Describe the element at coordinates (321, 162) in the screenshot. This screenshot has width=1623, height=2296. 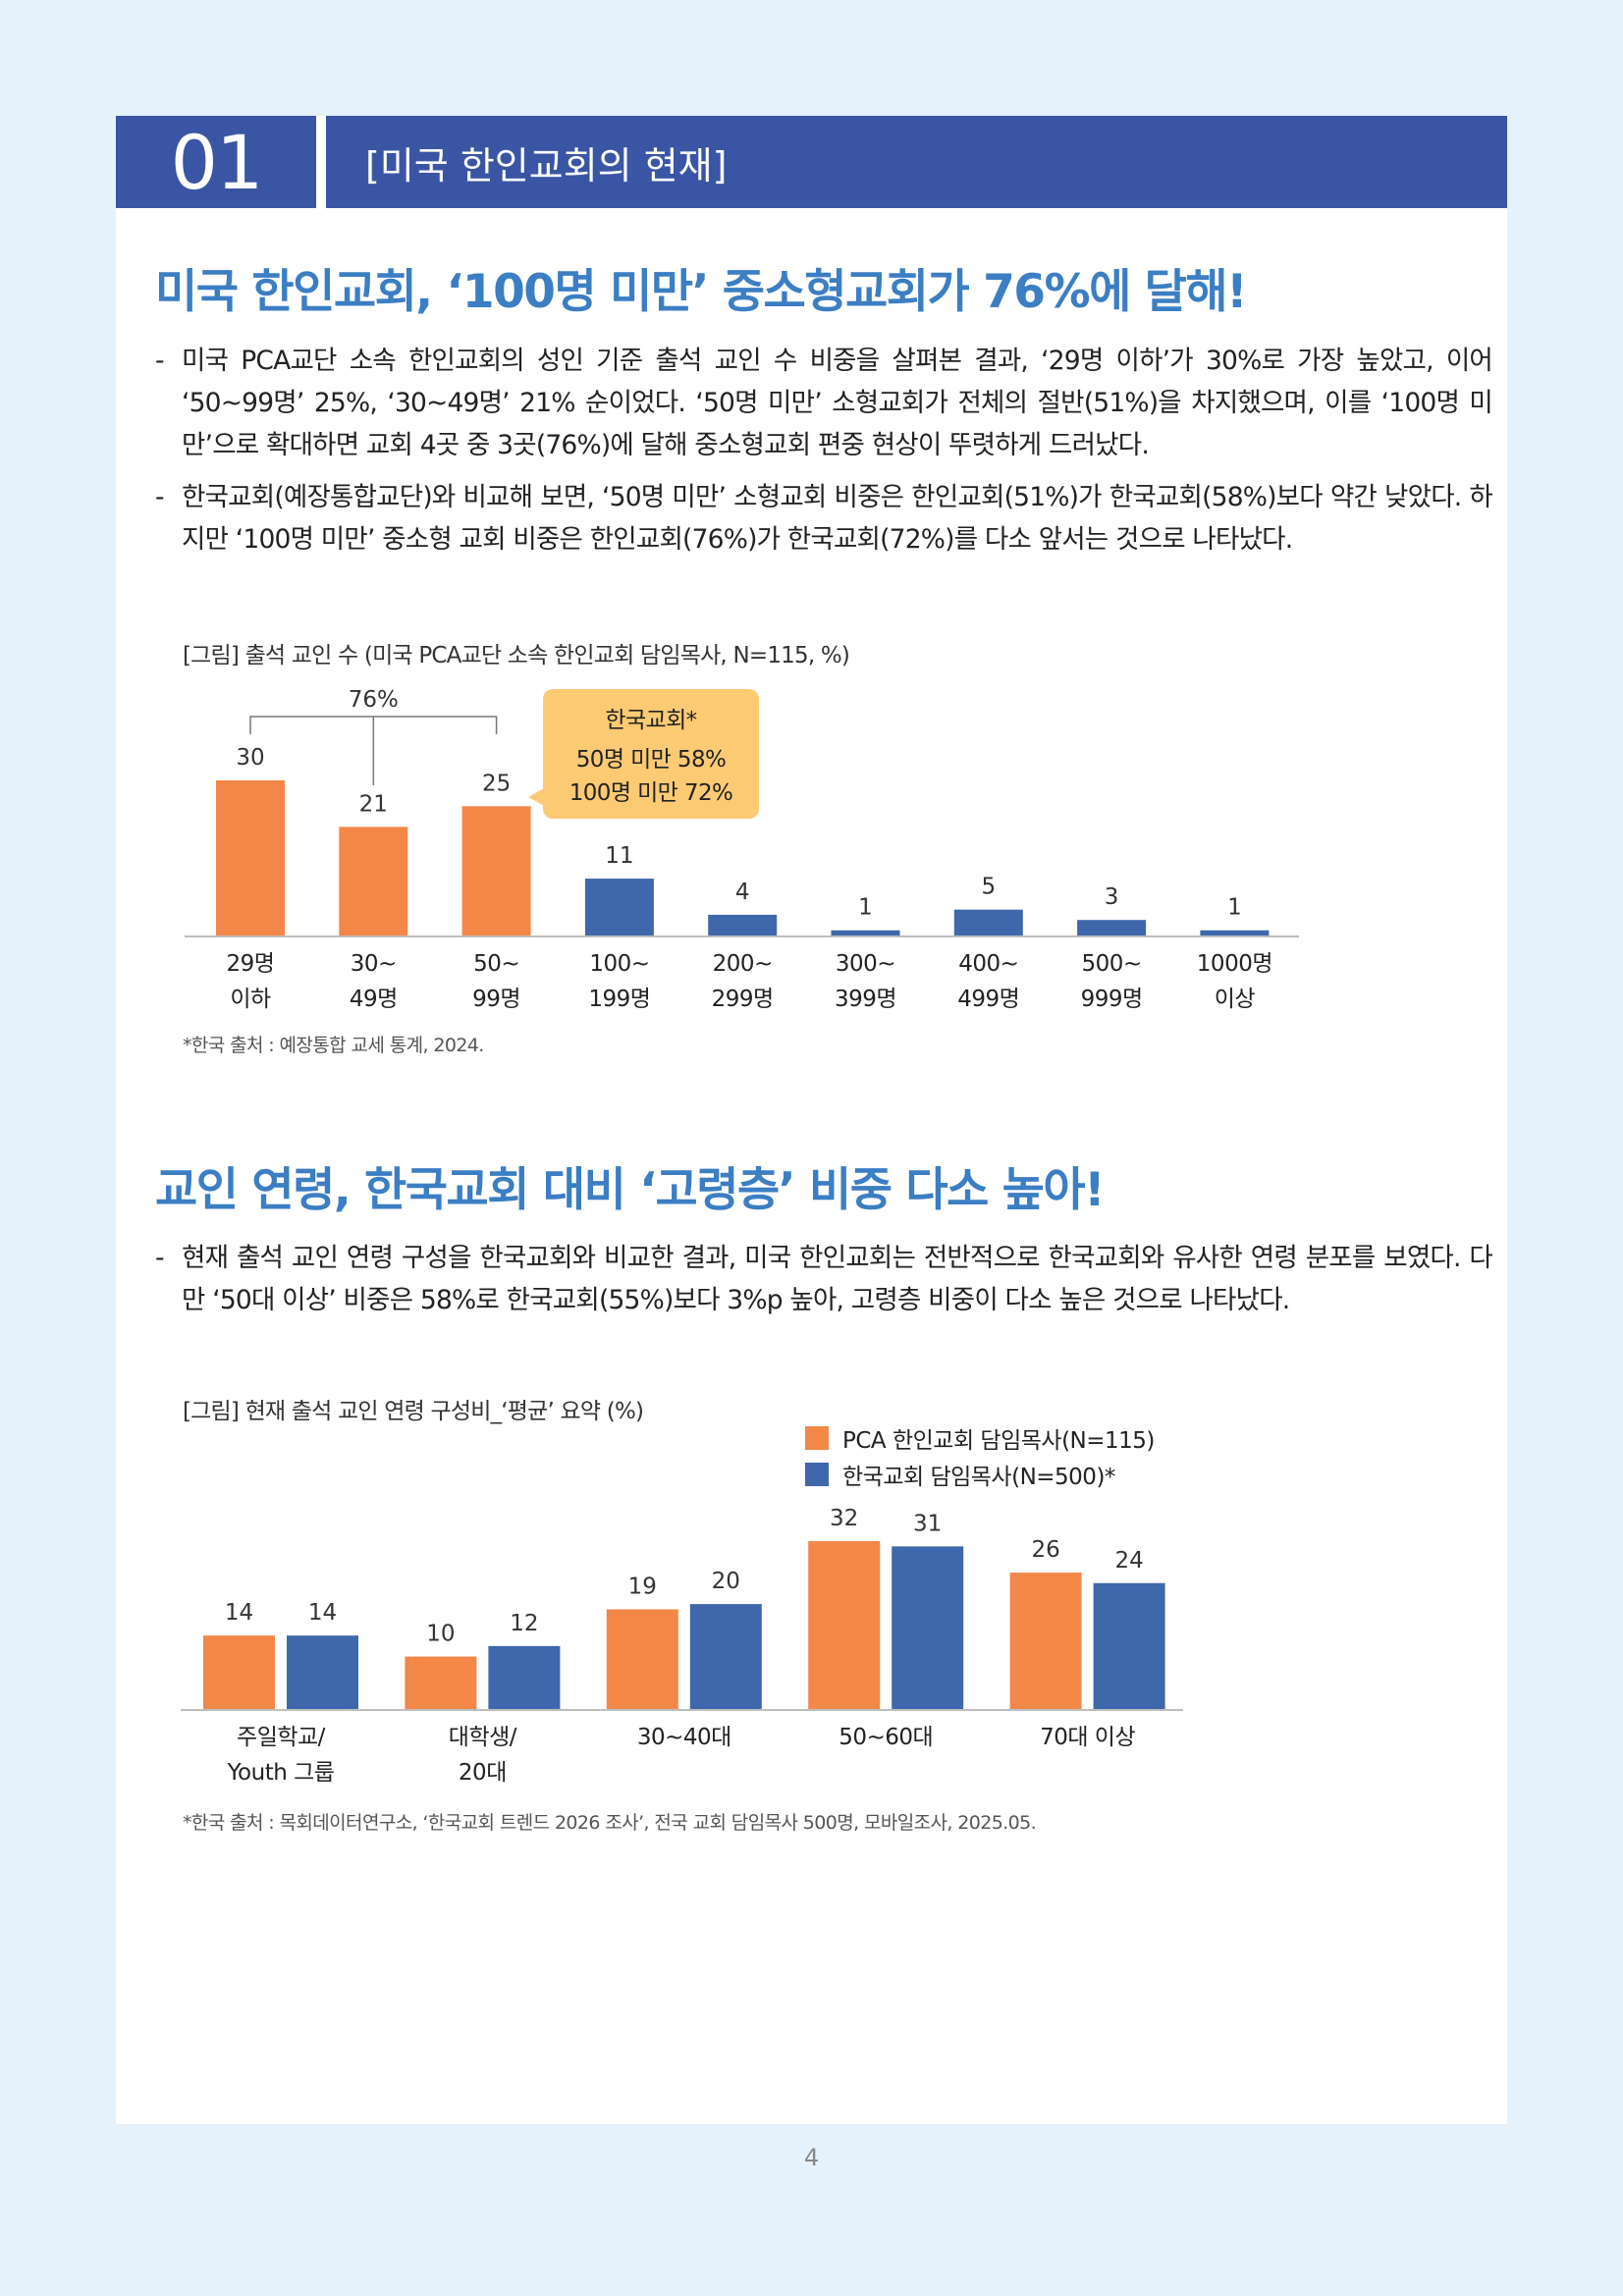
I see `header-divider` at that location.